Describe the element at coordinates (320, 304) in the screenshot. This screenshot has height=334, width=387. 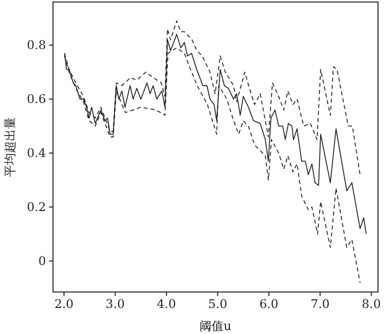
I see `x-tick-label: 7.0` at that location.